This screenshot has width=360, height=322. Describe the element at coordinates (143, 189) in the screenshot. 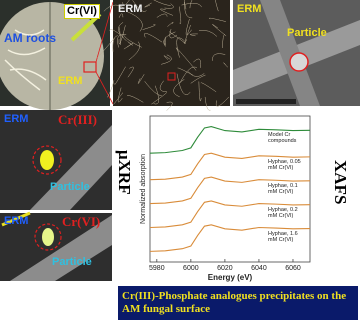

I see `y-axis-label: Normalized absorption` at that location.